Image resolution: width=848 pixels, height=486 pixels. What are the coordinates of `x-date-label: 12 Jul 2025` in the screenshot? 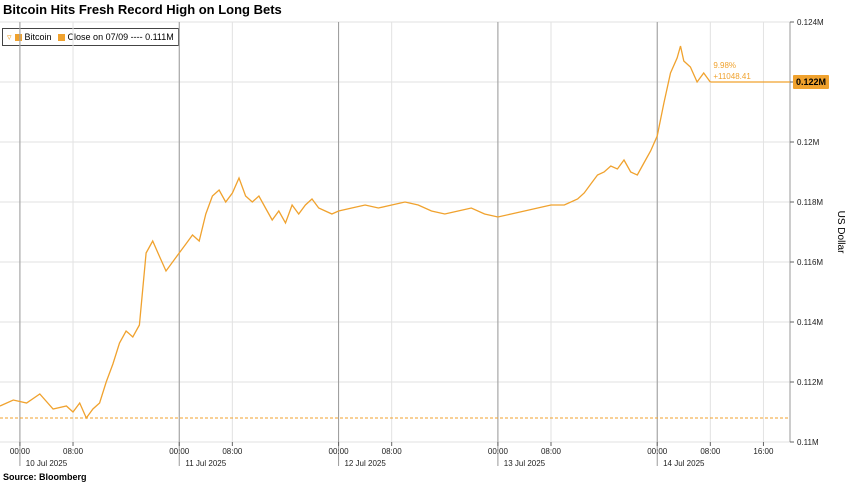 It's located at (365, 463).